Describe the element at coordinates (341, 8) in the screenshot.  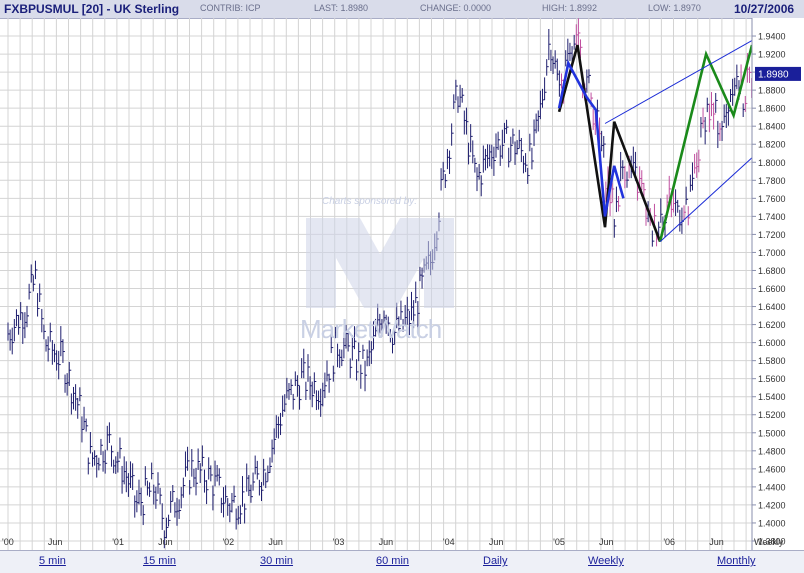
I see `last-price-label: LAST: 1.8980` at that location.